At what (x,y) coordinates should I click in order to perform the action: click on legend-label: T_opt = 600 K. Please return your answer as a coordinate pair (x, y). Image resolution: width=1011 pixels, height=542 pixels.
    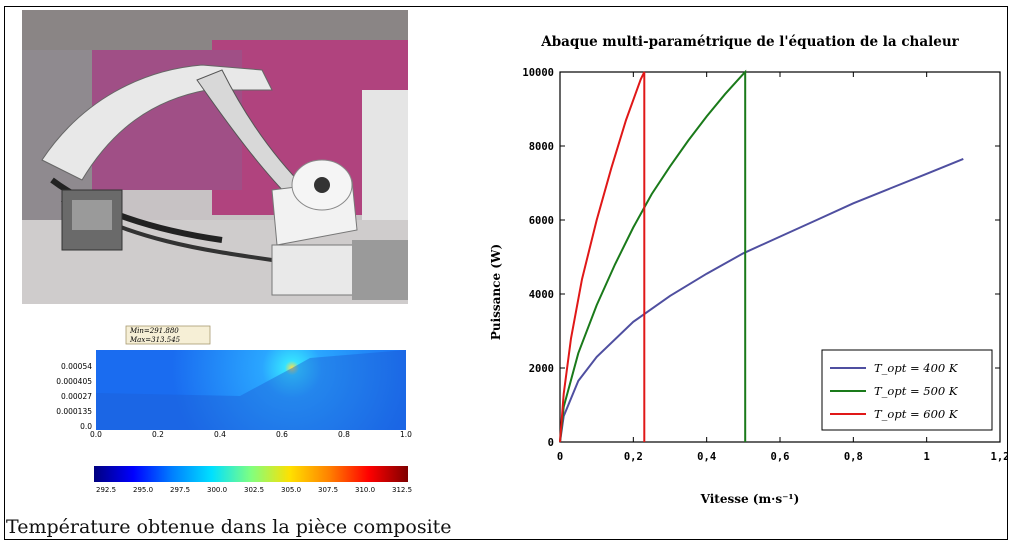
    Looking at the image, I should click on (916, 414).